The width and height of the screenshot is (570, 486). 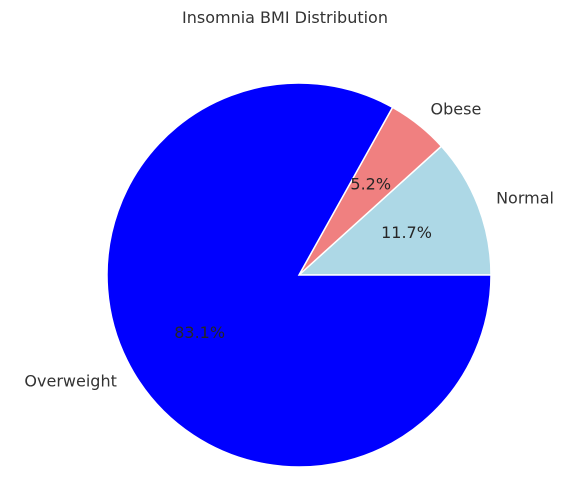 What do you see at coordinates (394, 210) in the screenshot?
I see `pie-slice-normal` at bounding box center [394, 210].